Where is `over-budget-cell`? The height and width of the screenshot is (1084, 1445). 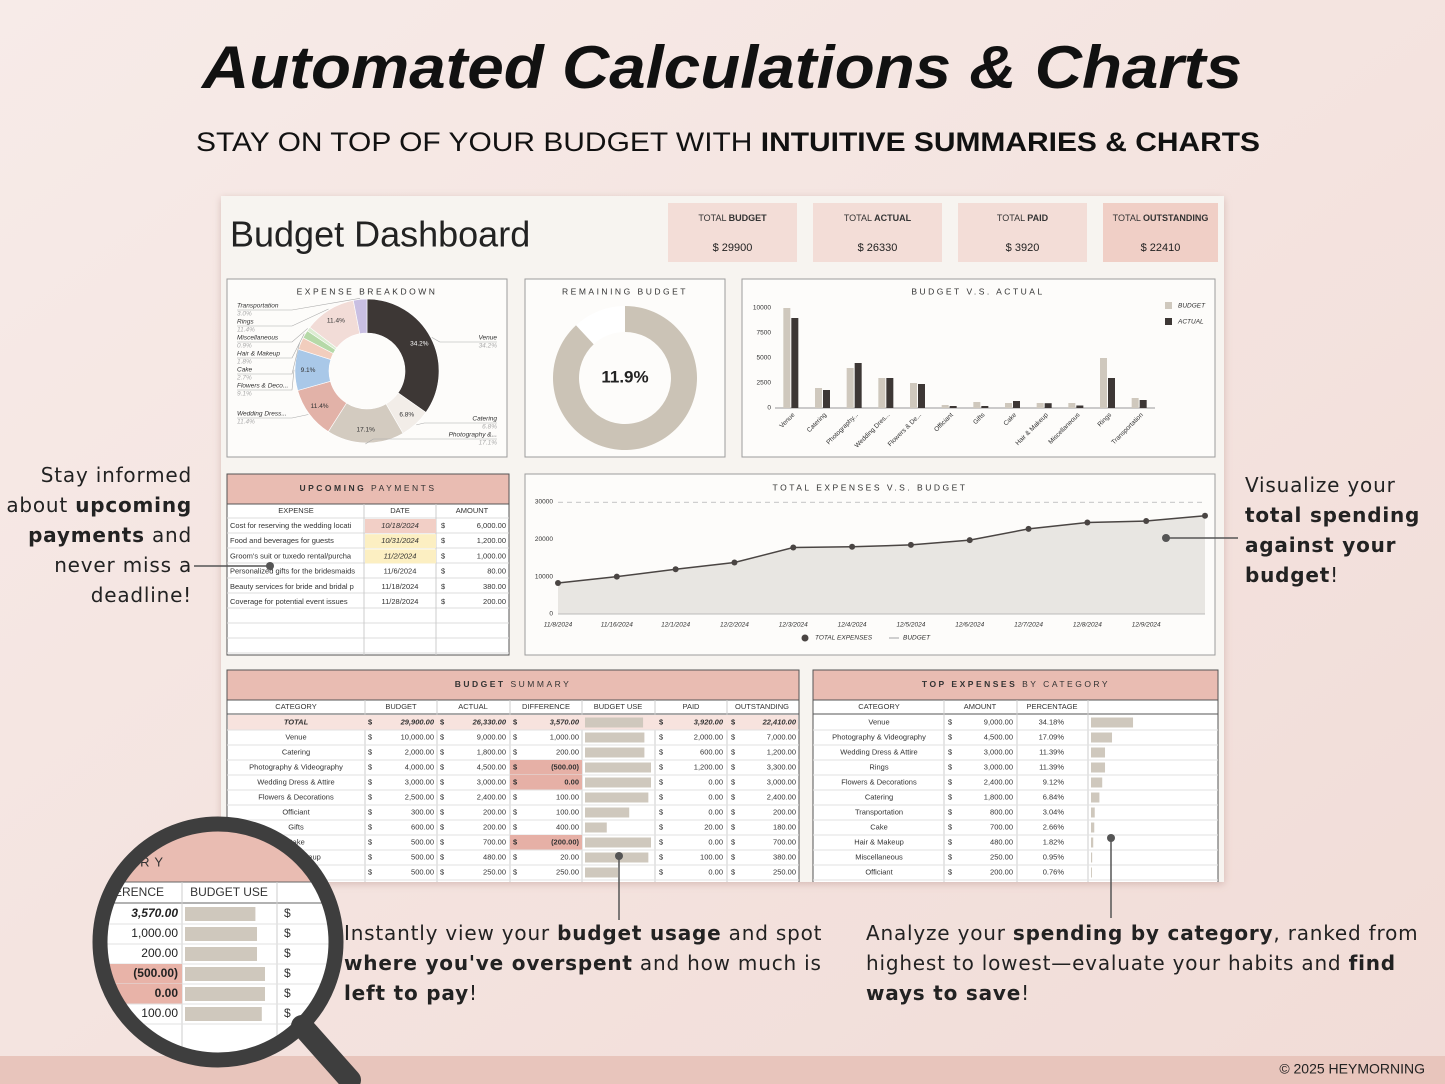
over-budget-cell is located at coordinates (546, 782).